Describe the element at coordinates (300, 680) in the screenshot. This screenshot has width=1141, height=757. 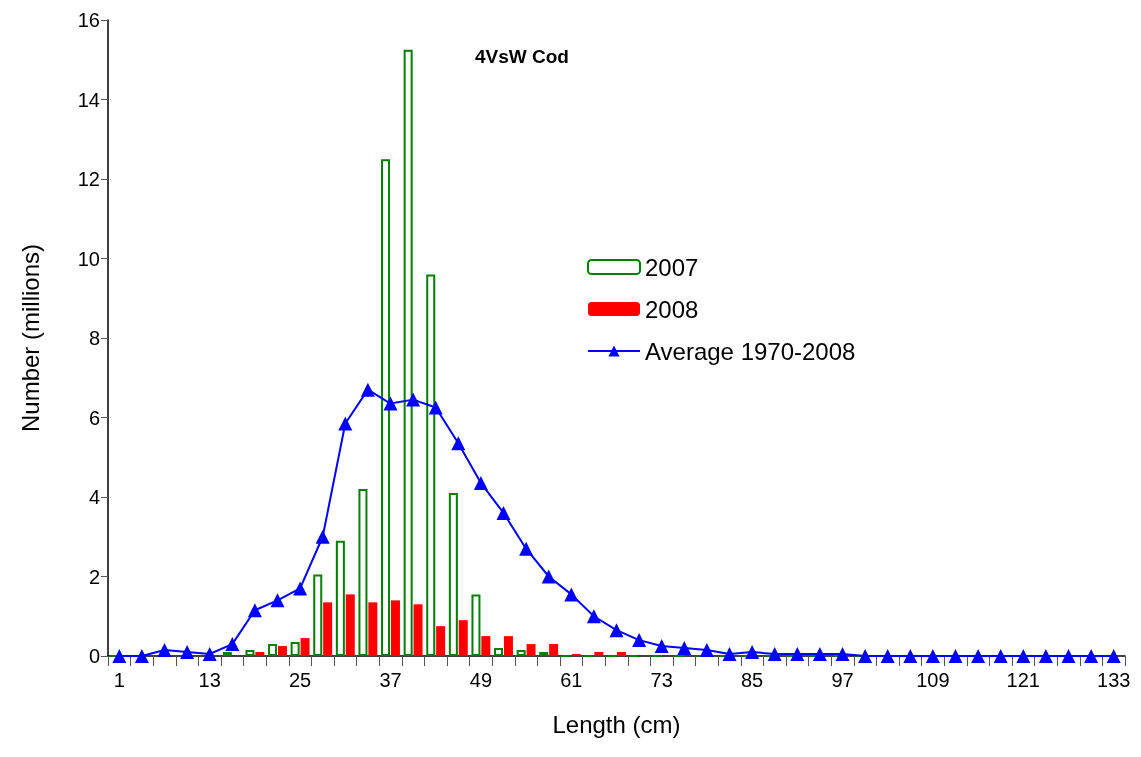
I see `x-tick-label: 25` at that location.